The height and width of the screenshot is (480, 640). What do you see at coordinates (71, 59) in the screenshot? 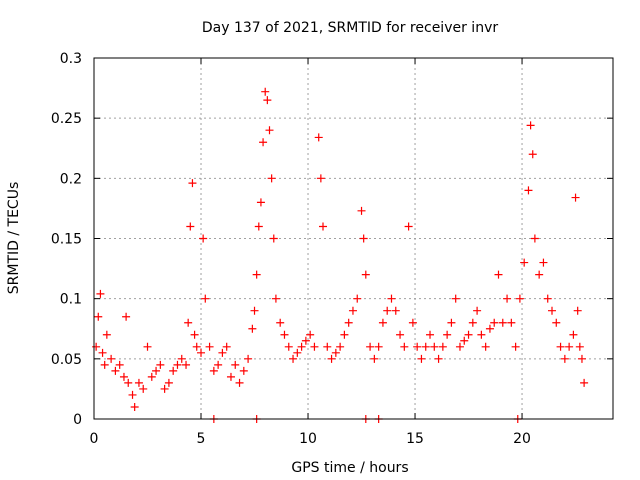
I see `y-tick-label: 0.3` at bounding box center [71, 59].